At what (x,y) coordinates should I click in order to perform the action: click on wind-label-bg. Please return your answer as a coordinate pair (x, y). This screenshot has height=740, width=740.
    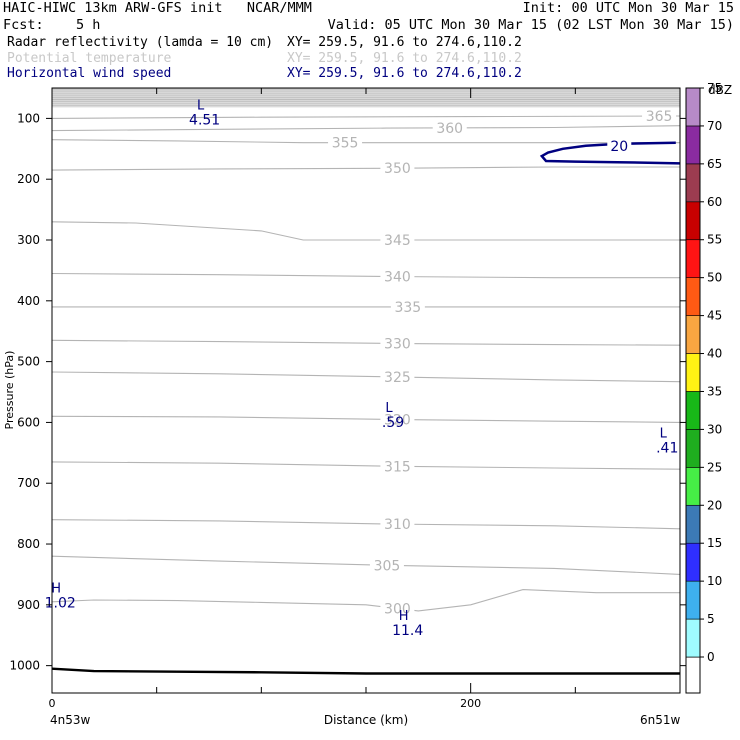
    Looking at the image, I should click on (619, 145).